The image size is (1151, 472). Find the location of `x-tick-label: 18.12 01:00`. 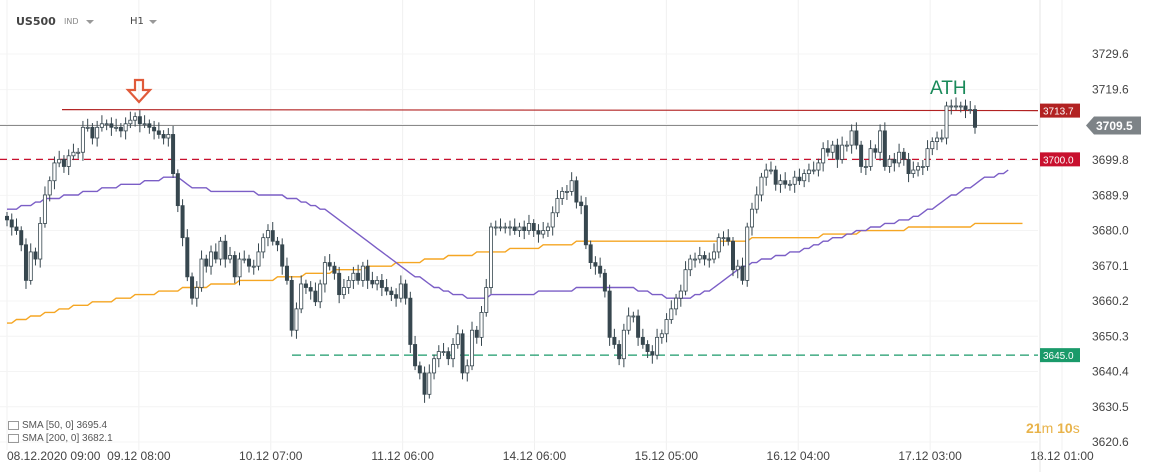

x-tick-label: 18.12 01:00 is located at coordinates (1062, 456).